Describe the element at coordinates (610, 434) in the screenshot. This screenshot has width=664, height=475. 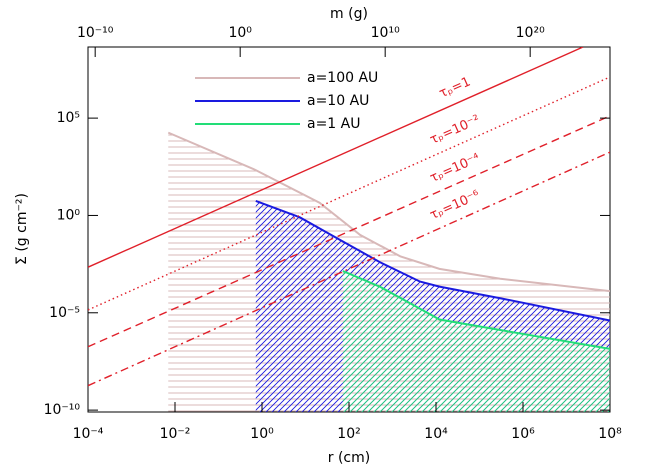
I see `x-tick-label: 10⁸` at that location.